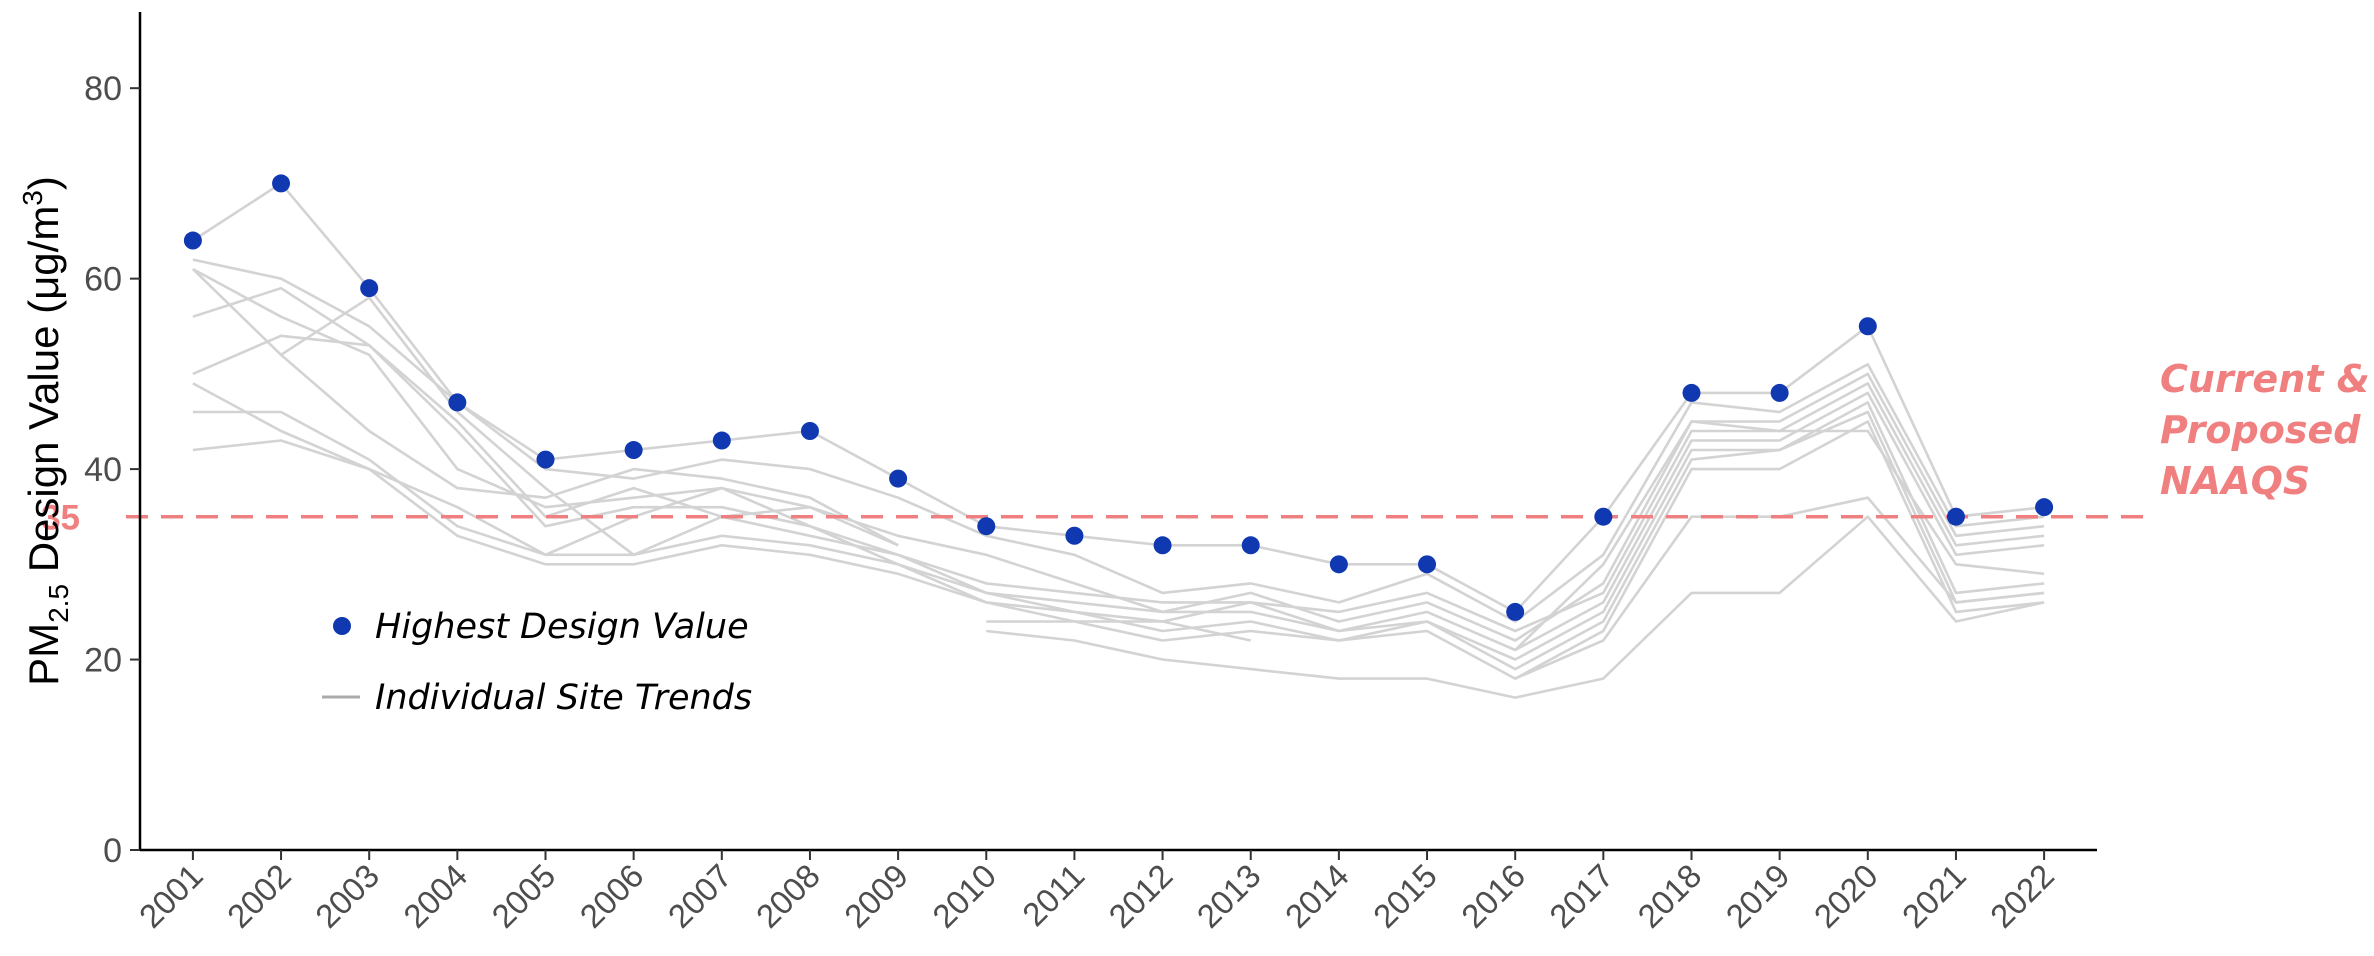 This screenshot has height=956, width=2374. I want to click on highest-value-point-2004, so click(457, 402).